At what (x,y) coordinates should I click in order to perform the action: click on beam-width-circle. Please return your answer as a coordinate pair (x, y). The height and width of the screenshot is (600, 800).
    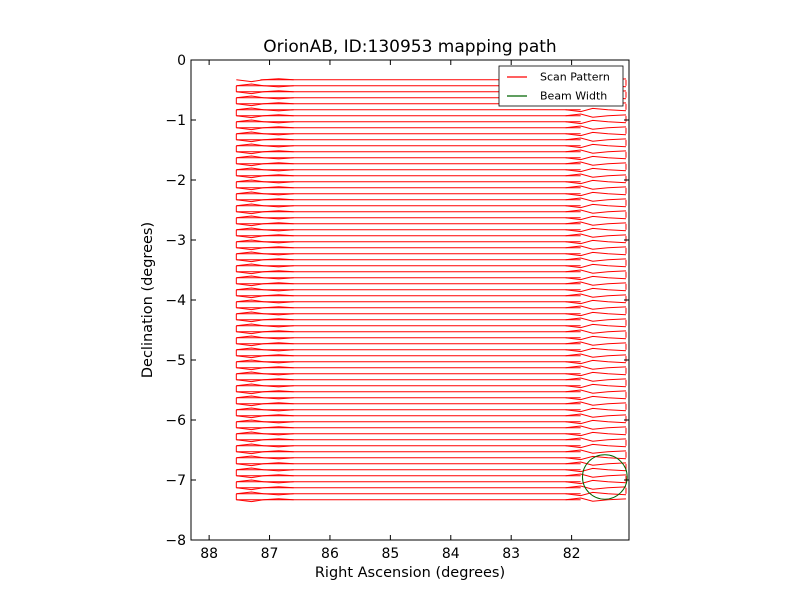
    Looking at the image, I should click on (604, 477).